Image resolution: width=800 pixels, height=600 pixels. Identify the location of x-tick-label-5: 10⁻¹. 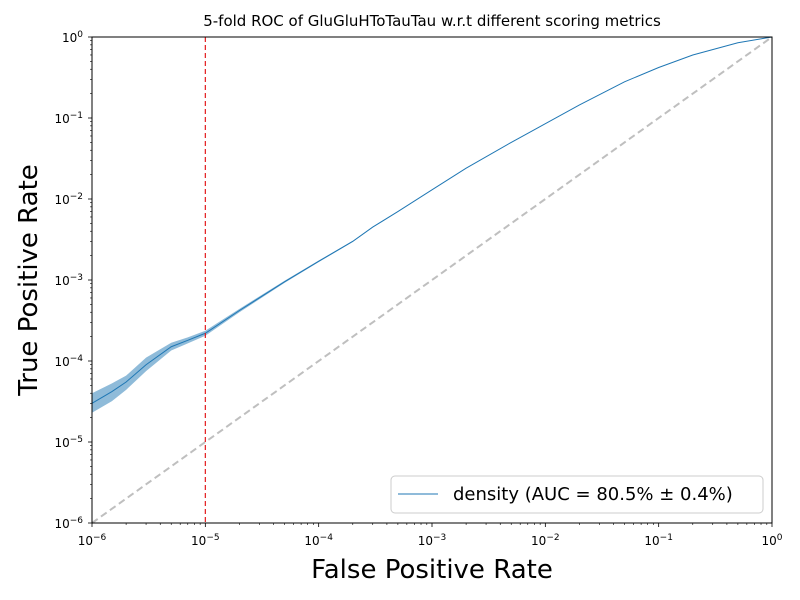
(658, 540).